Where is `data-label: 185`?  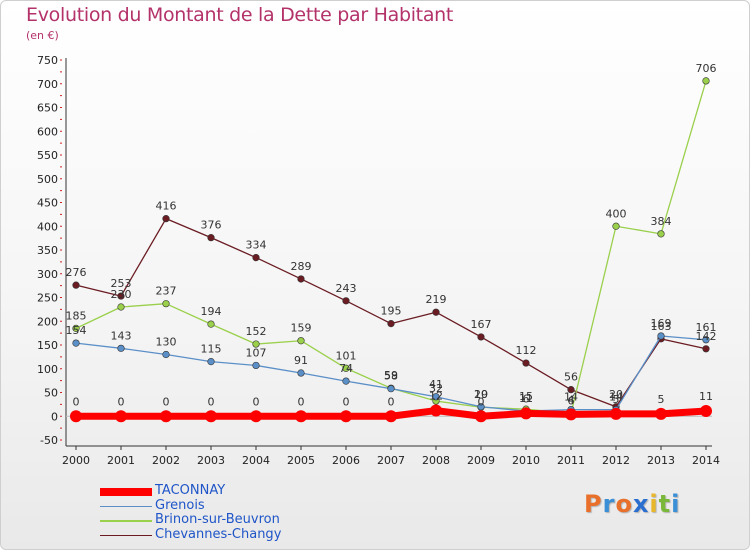
data-label: 185 is located at coordinates (76, 315).